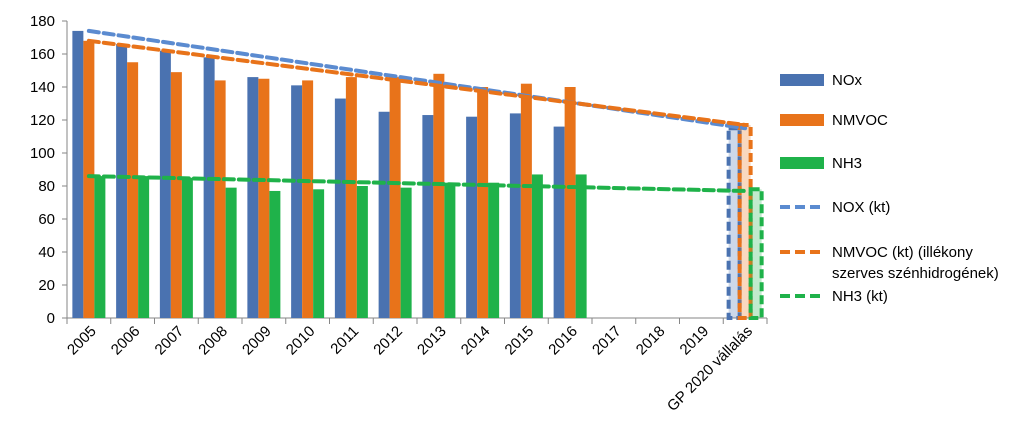 Image resolution: width=1023 pixels, height=432 pixels. Describe the element at coordinates (46, 252) in the screenshot. I see `y-tick-label: 40` at that location.